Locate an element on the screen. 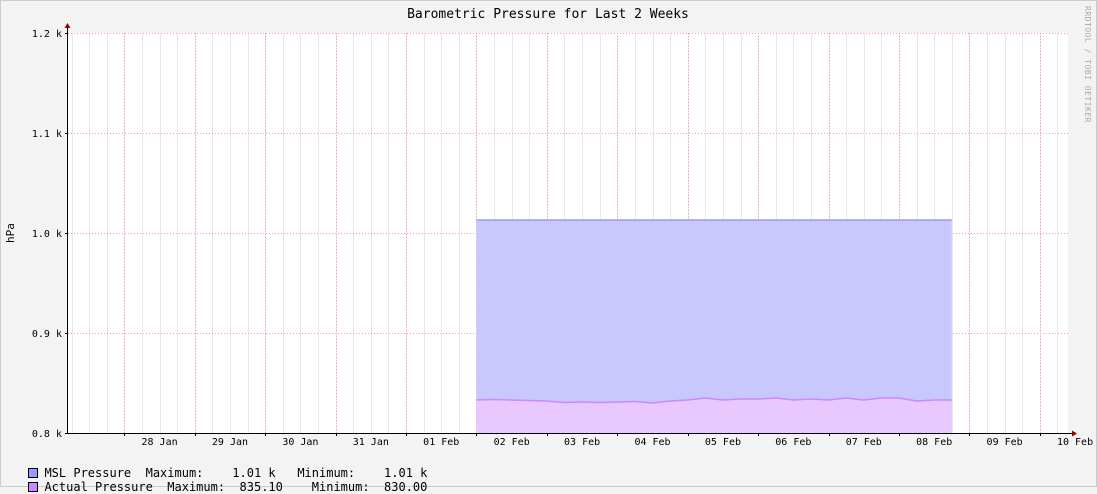 The height and width of the screenshot is (494, 1097). y-axis-arrow is located at coordinates (67, 25).